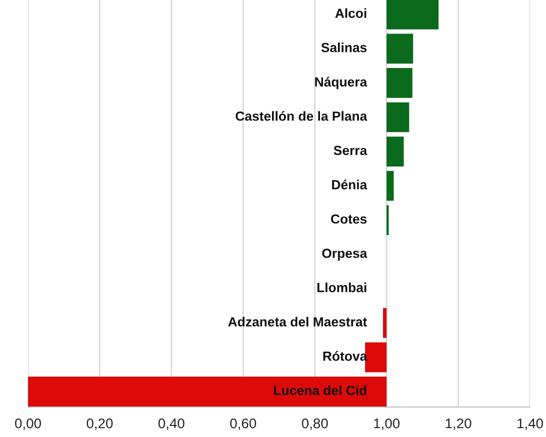  I want to click on y-tick-label: Serra, so click(351, 151).